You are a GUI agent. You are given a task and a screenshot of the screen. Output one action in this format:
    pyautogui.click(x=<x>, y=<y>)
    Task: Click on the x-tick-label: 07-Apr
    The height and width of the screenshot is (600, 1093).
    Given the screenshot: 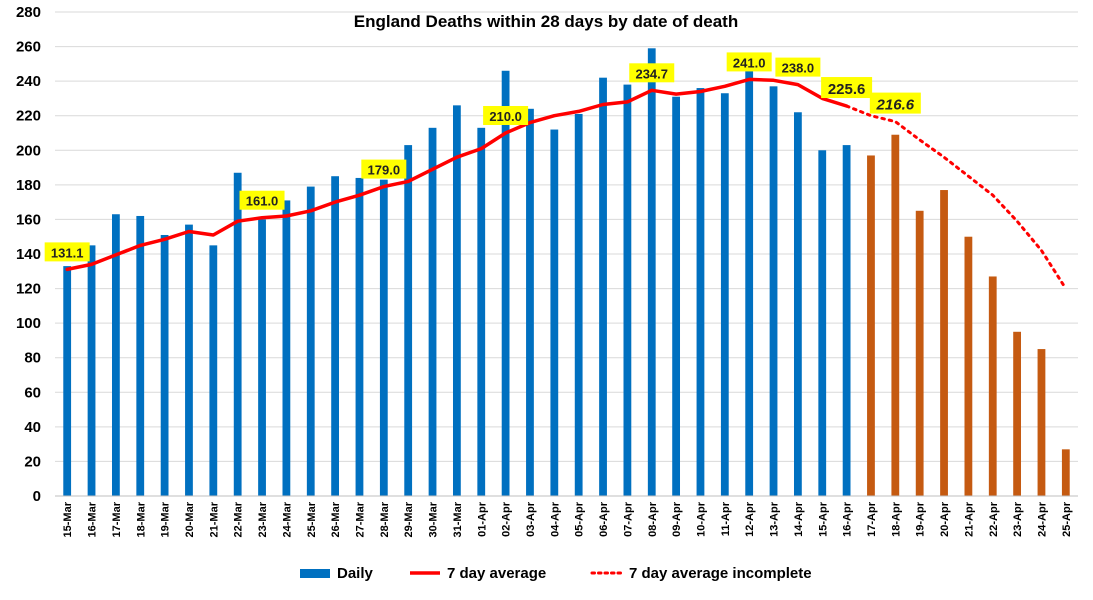 What is the action you would take?
    pyautogui.click(x=628, y=519)
    